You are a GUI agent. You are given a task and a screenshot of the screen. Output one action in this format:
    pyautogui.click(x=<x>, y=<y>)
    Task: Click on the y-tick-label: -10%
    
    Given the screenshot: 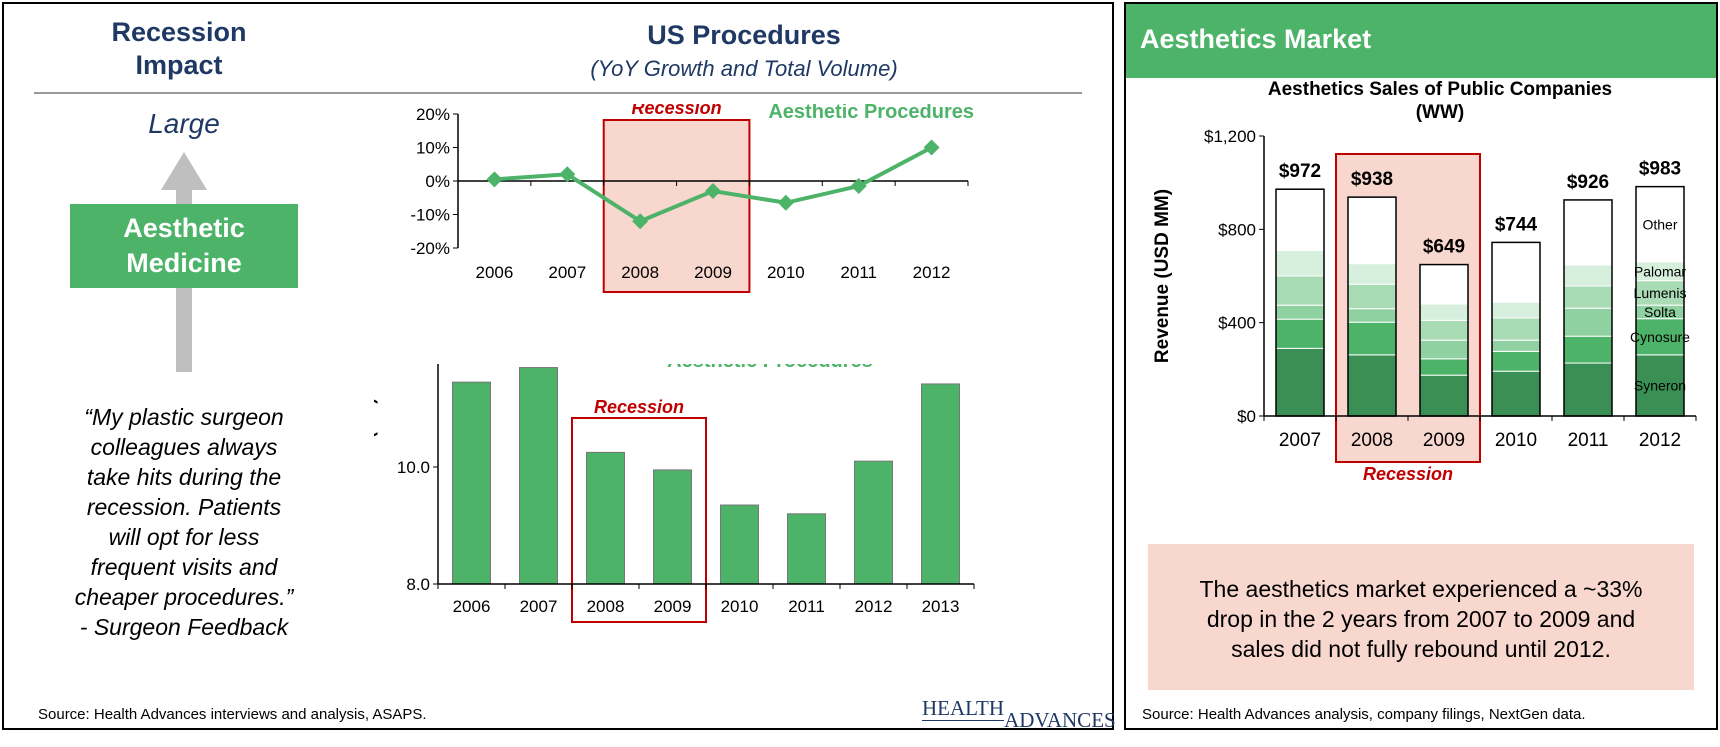 What is the action you would take?
    pyautogui.click(x=430, y=215)
    